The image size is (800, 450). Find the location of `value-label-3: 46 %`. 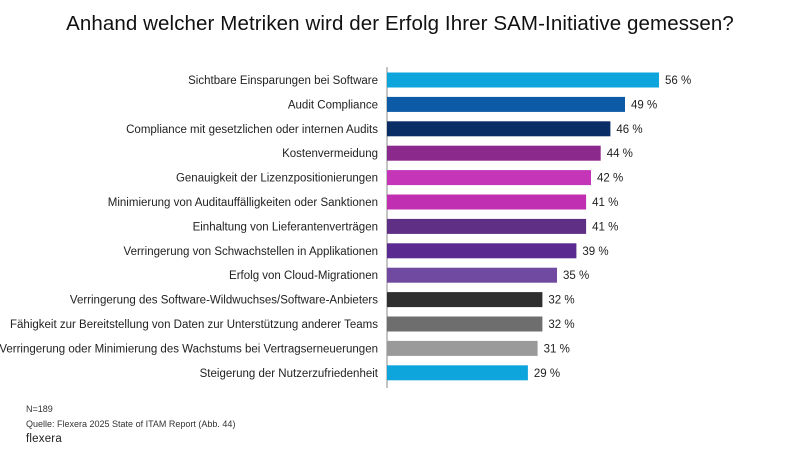

value-label-3: 46 % is located at coordinates (629, 130).